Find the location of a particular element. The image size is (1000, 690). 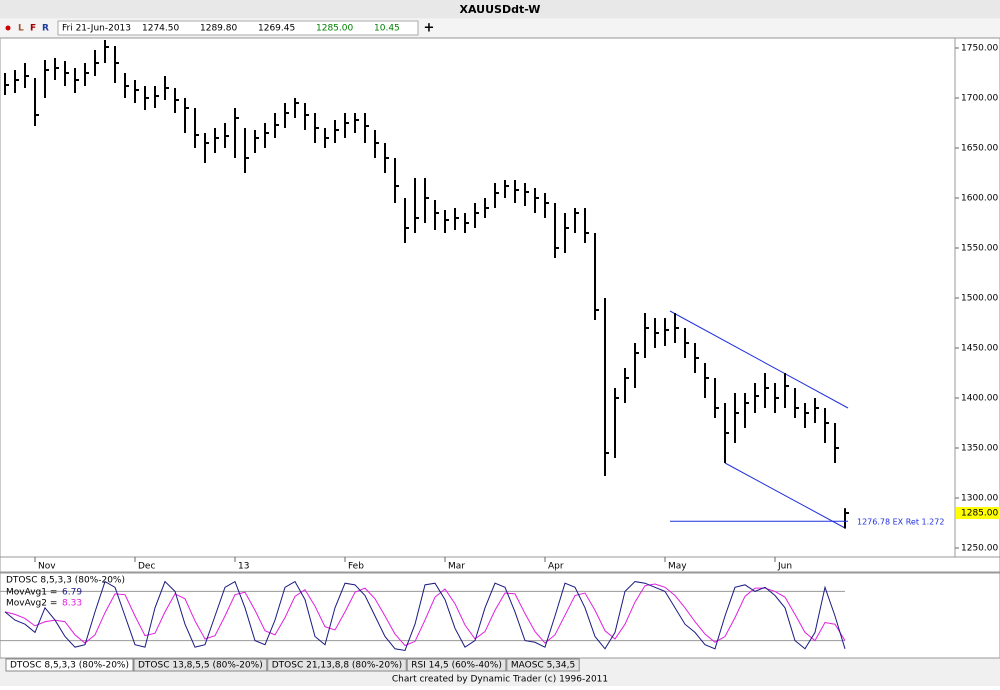

tab-label: DTOSC 21,13,8,8 (80%-20%) is located at coordinates (337, 666).